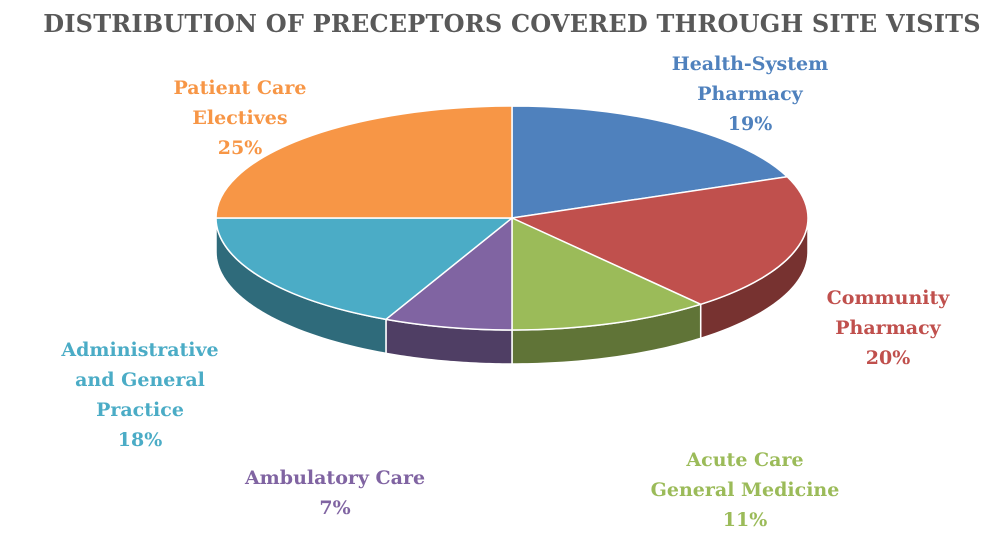 This screenshot has height=534, width=1000. What do you see at coordinates (334, 508) in the screenshot?
I see `slice-percent-label: 7%` at bounding box center [334, 508].